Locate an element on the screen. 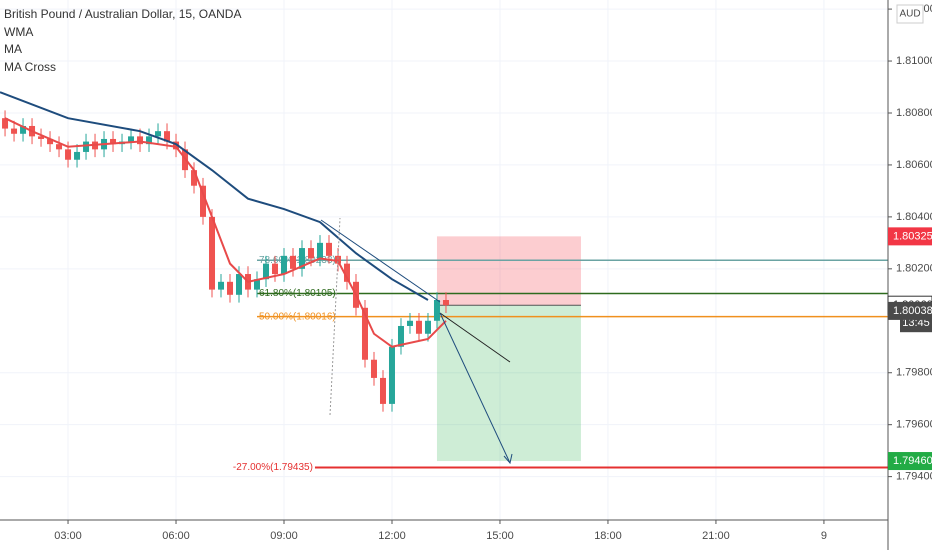 The width and height of the screenshot is (932, 555). x-tick-label: 21:00 is located at coordinates (716, 536).